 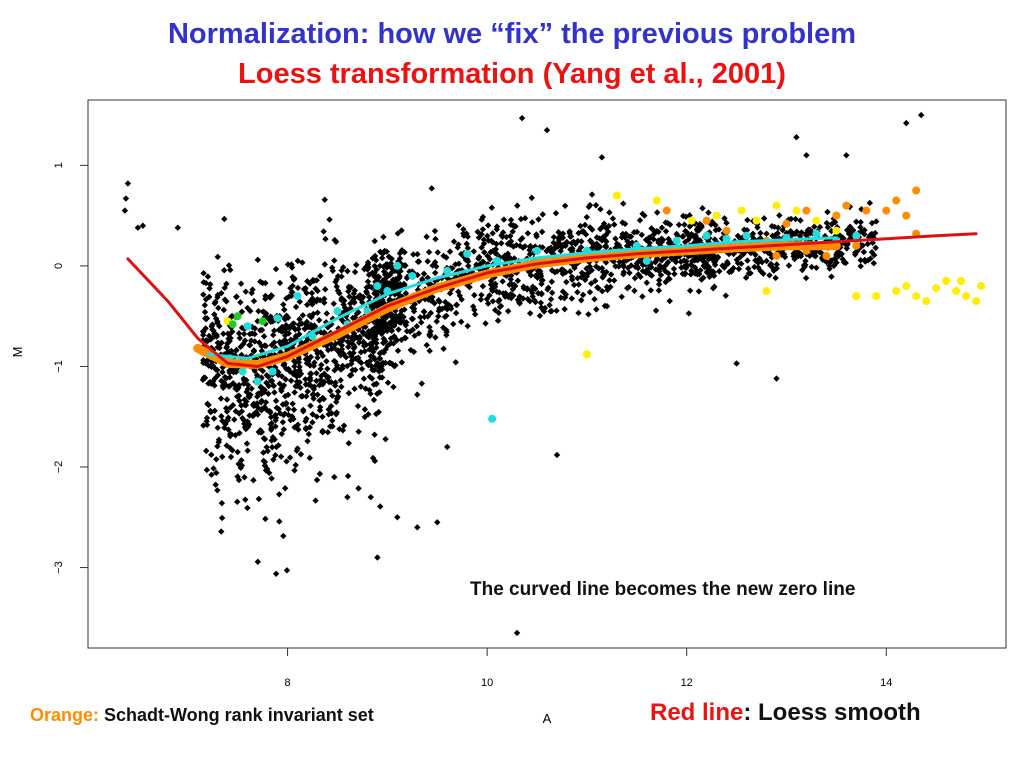 What do you see at coordinates (247, 326) in the screenshot?
I see `cyan-point` at bounding box center [247, 326].